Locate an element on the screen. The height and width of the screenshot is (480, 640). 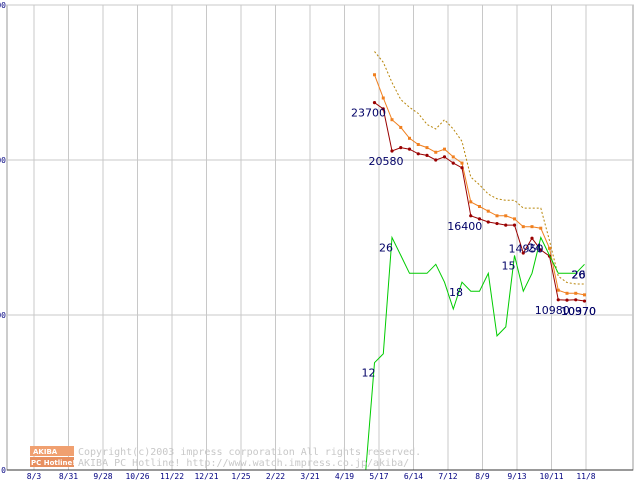
data-label: 14950 is located at coordinates (526, 248).